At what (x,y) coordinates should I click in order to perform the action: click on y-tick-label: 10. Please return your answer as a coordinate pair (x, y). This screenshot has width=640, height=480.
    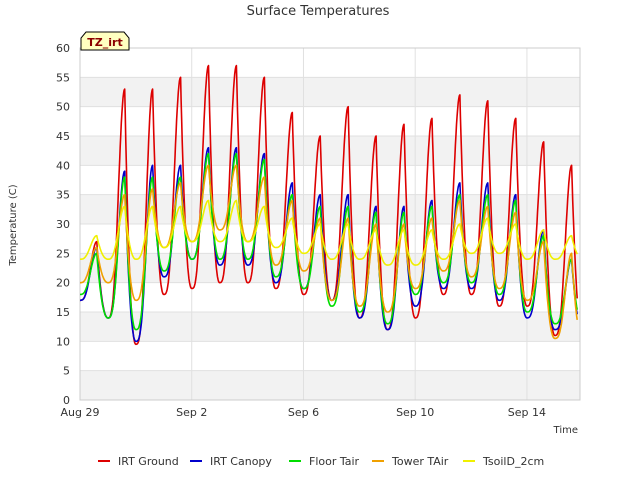
    Looking at the image, I should click on (63, 341).